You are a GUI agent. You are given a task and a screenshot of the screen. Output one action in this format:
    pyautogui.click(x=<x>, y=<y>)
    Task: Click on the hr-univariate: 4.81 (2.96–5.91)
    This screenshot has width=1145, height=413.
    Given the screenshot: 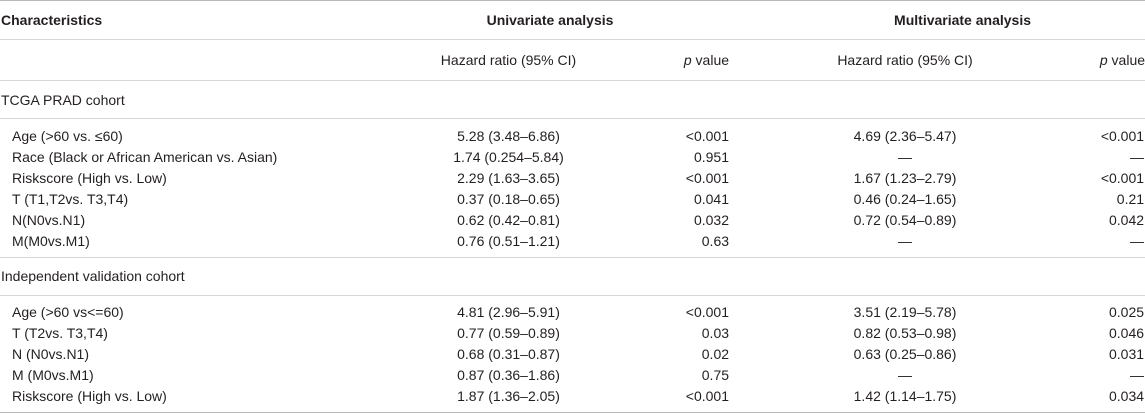 What is the action you would take?
    pyautogui.click(x=508, y=312)
    